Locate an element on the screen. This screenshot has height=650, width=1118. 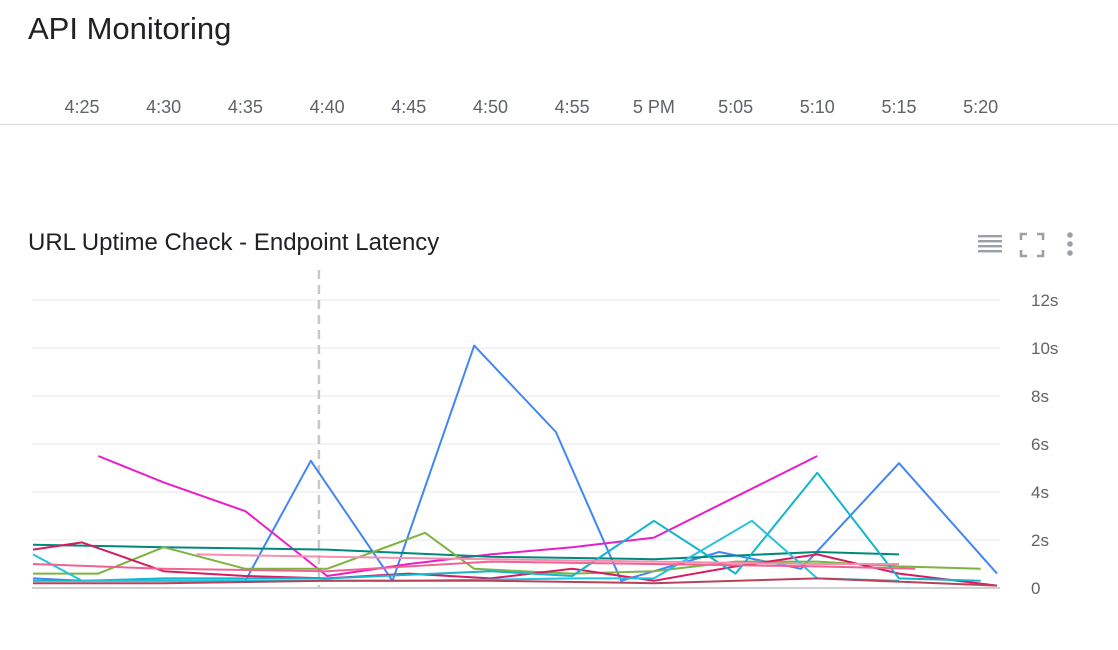
timeline-label: 5:15 is located at coordinates (899, 107).